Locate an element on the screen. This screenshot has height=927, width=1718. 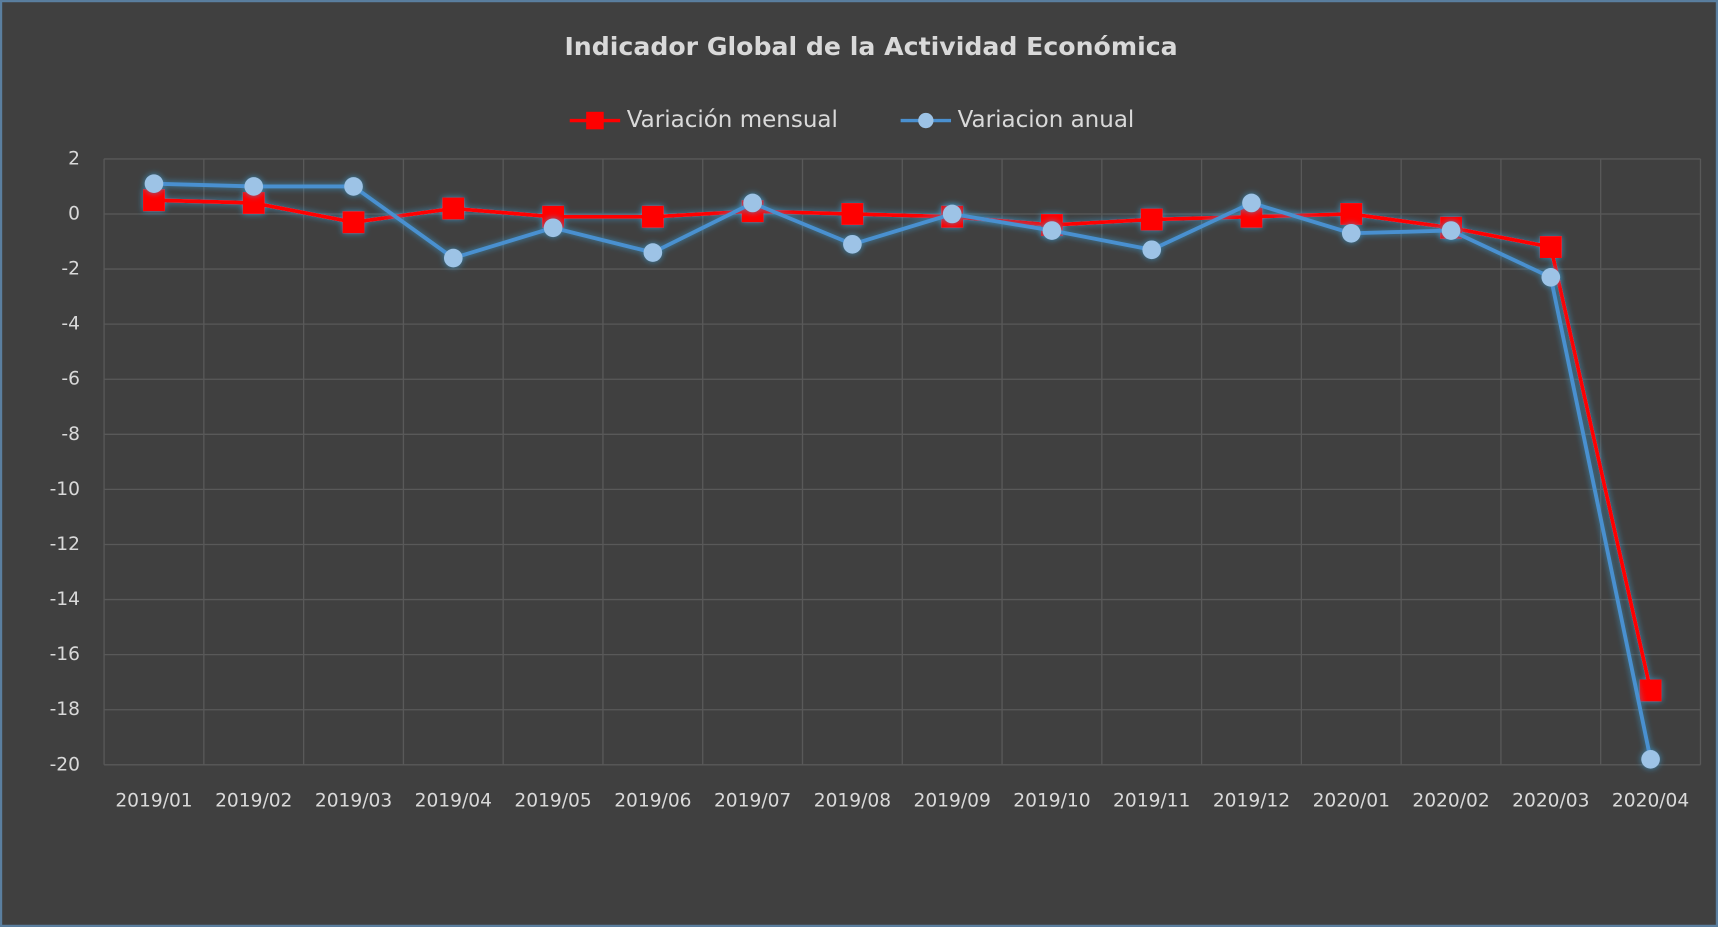
y-tick-label: -18 is located at coordinates (65, 709).